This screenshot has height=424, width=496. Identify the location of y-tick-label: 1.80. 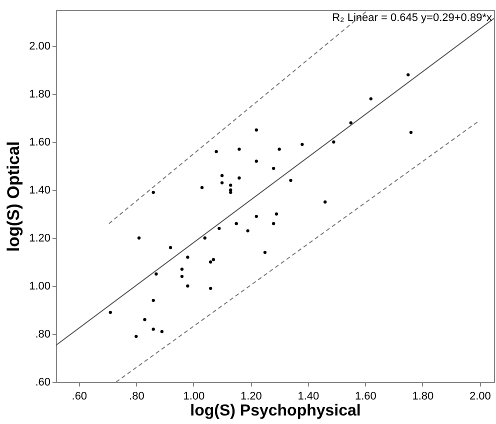
(39, 94).